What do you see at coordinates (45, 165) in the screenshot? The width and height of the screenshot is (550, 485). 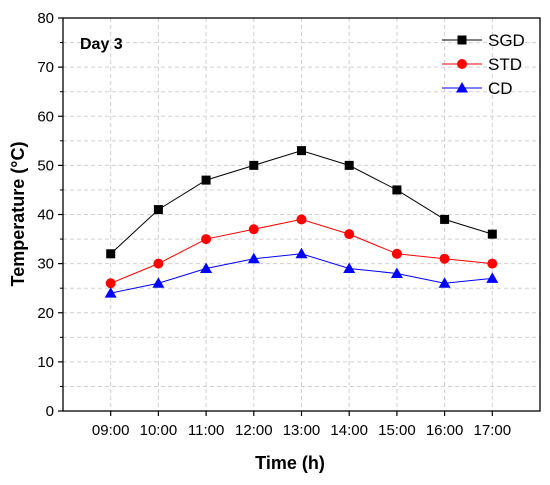 I see `y-tick-label: 50` at bounding box center [45, 165].